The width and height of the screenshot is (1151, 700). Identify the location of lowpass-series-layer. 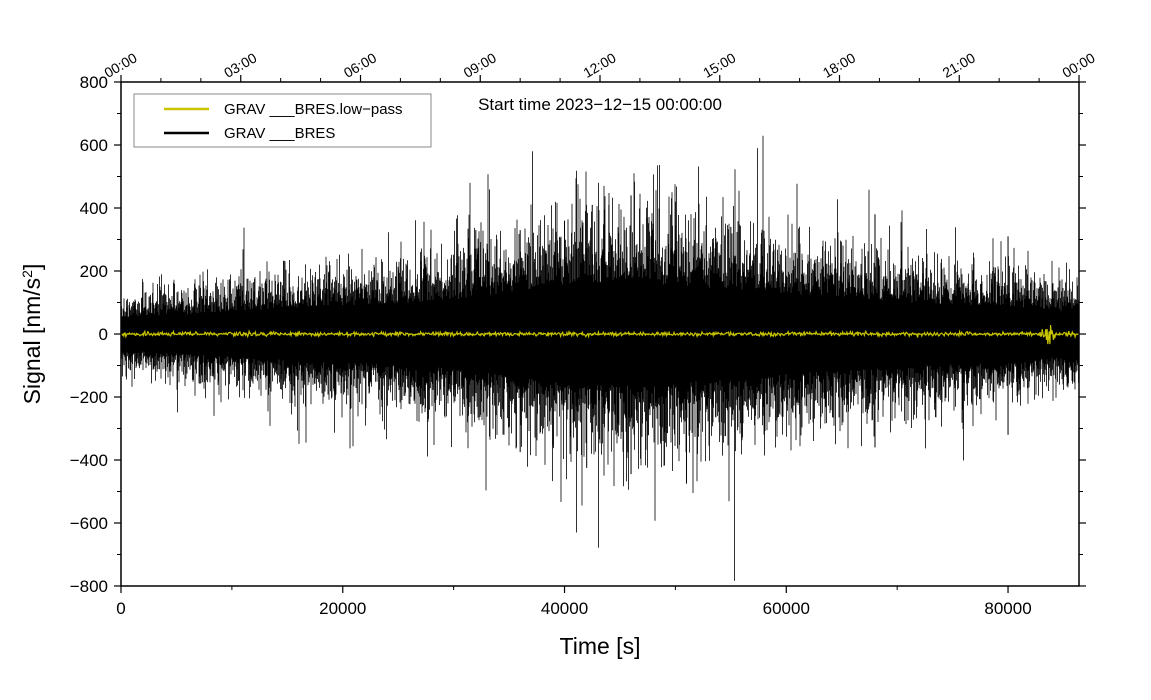
(600, 334).